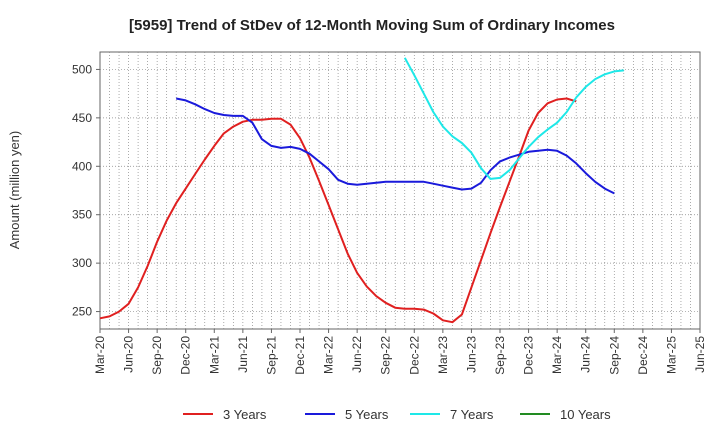 The height and width of the screenshot is (440, 720). Describe the element at coordinates (82, 166) in the screenshot. I see `y-tick-label: 400` at that location.